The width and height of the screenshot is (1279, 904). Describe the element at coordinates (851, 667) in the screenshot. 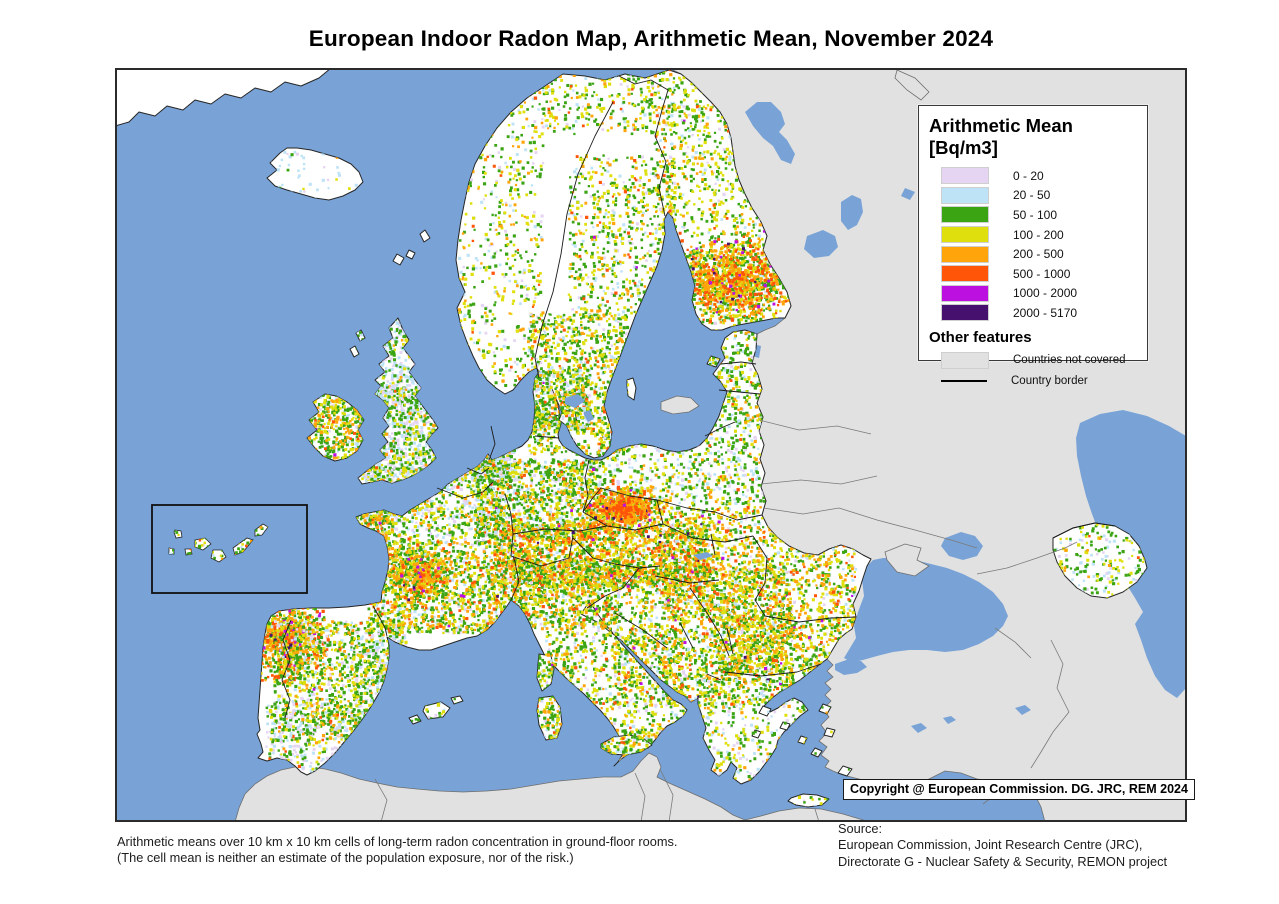

I see `sea-of-marmara` at that location.